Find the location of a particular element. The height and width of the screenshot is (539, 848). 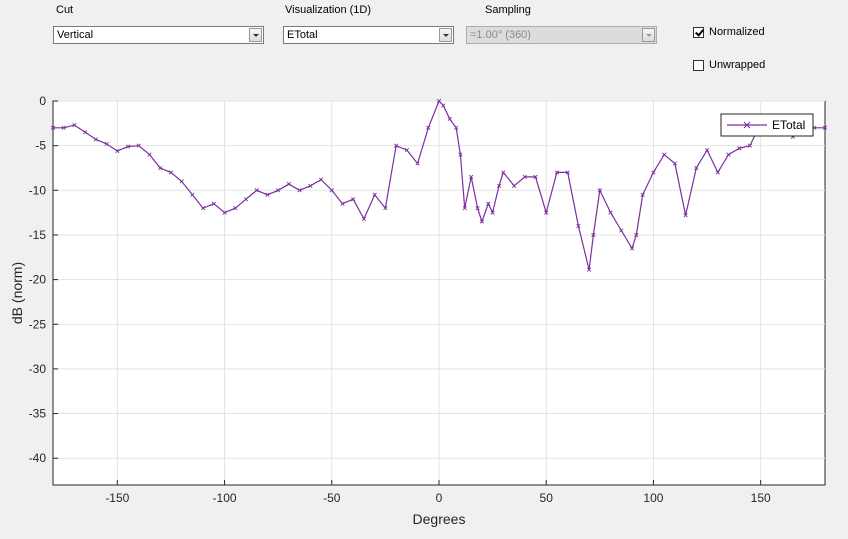

sampling-select: =1.00° (360) is located at coordinates (561, 35).